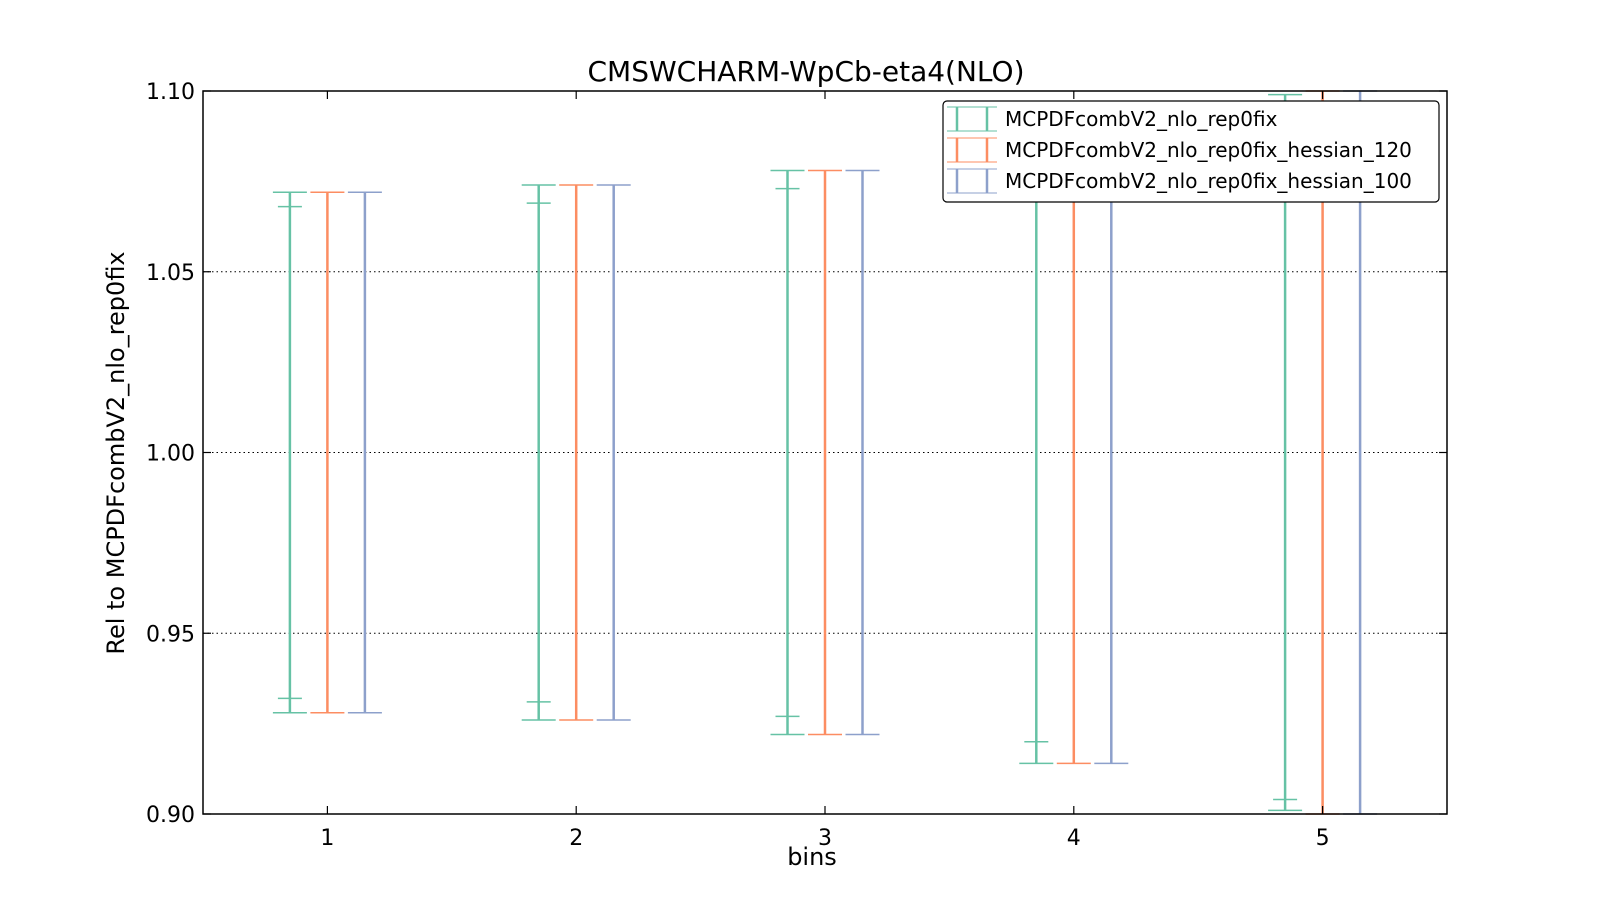 The height and width of the screenshot is (900, 1600). Describe the element at coordinates (1141, 119) in the screenshot. I see `legend-label: MCPDFcombV2_nlo_rep0fix` at that location.